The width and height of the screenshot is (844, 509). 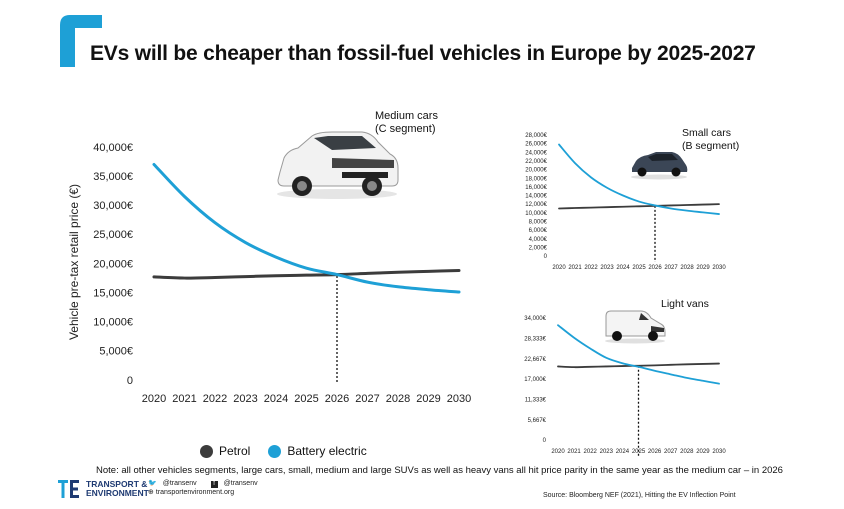 What do you see at coordinates (206, 451) in the screenshot?
I see `legend-petrol-swatch` at bounding box center [206, 451].